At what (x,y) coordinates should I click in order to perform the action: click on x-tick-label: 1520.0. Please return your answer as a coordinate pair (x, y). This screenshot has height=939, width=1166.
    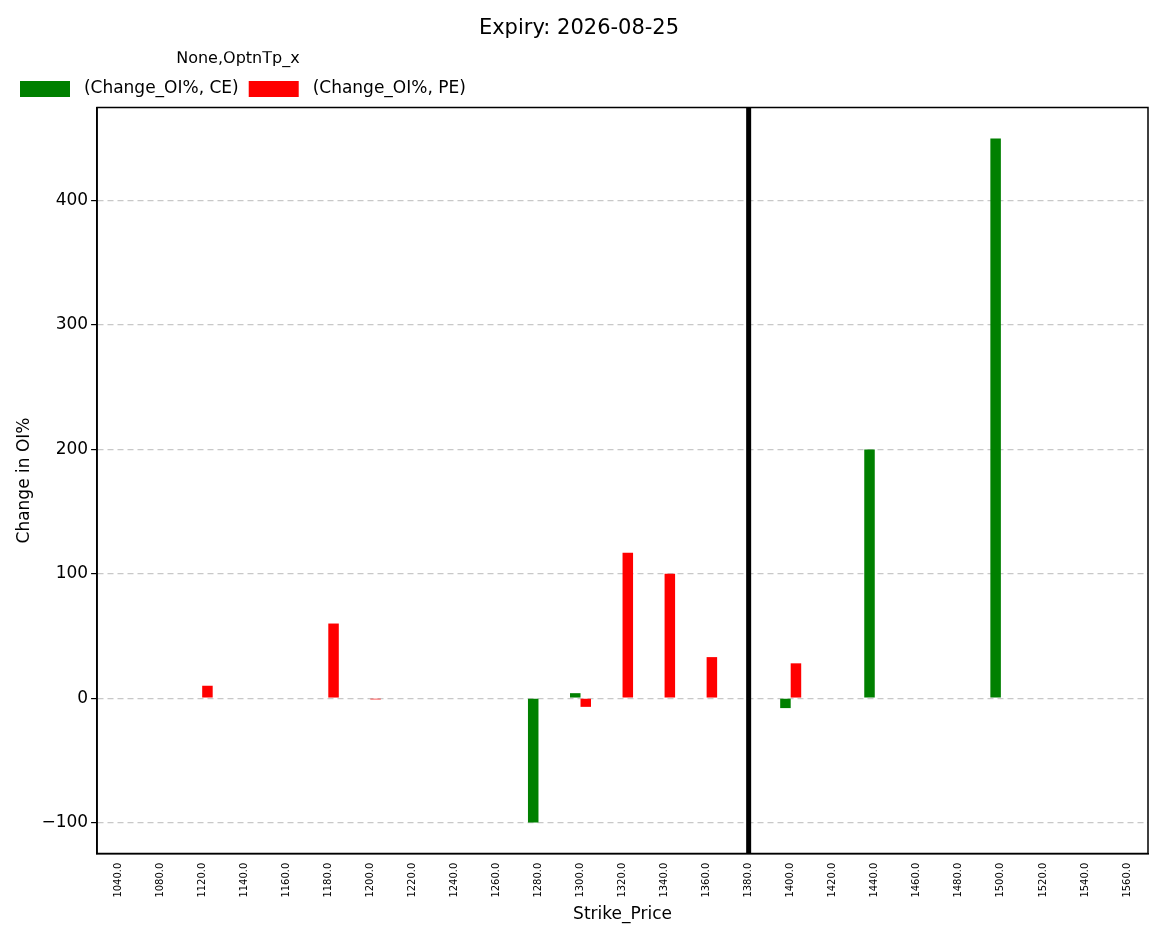
    Looking at the image, I should click on (1042, 880).